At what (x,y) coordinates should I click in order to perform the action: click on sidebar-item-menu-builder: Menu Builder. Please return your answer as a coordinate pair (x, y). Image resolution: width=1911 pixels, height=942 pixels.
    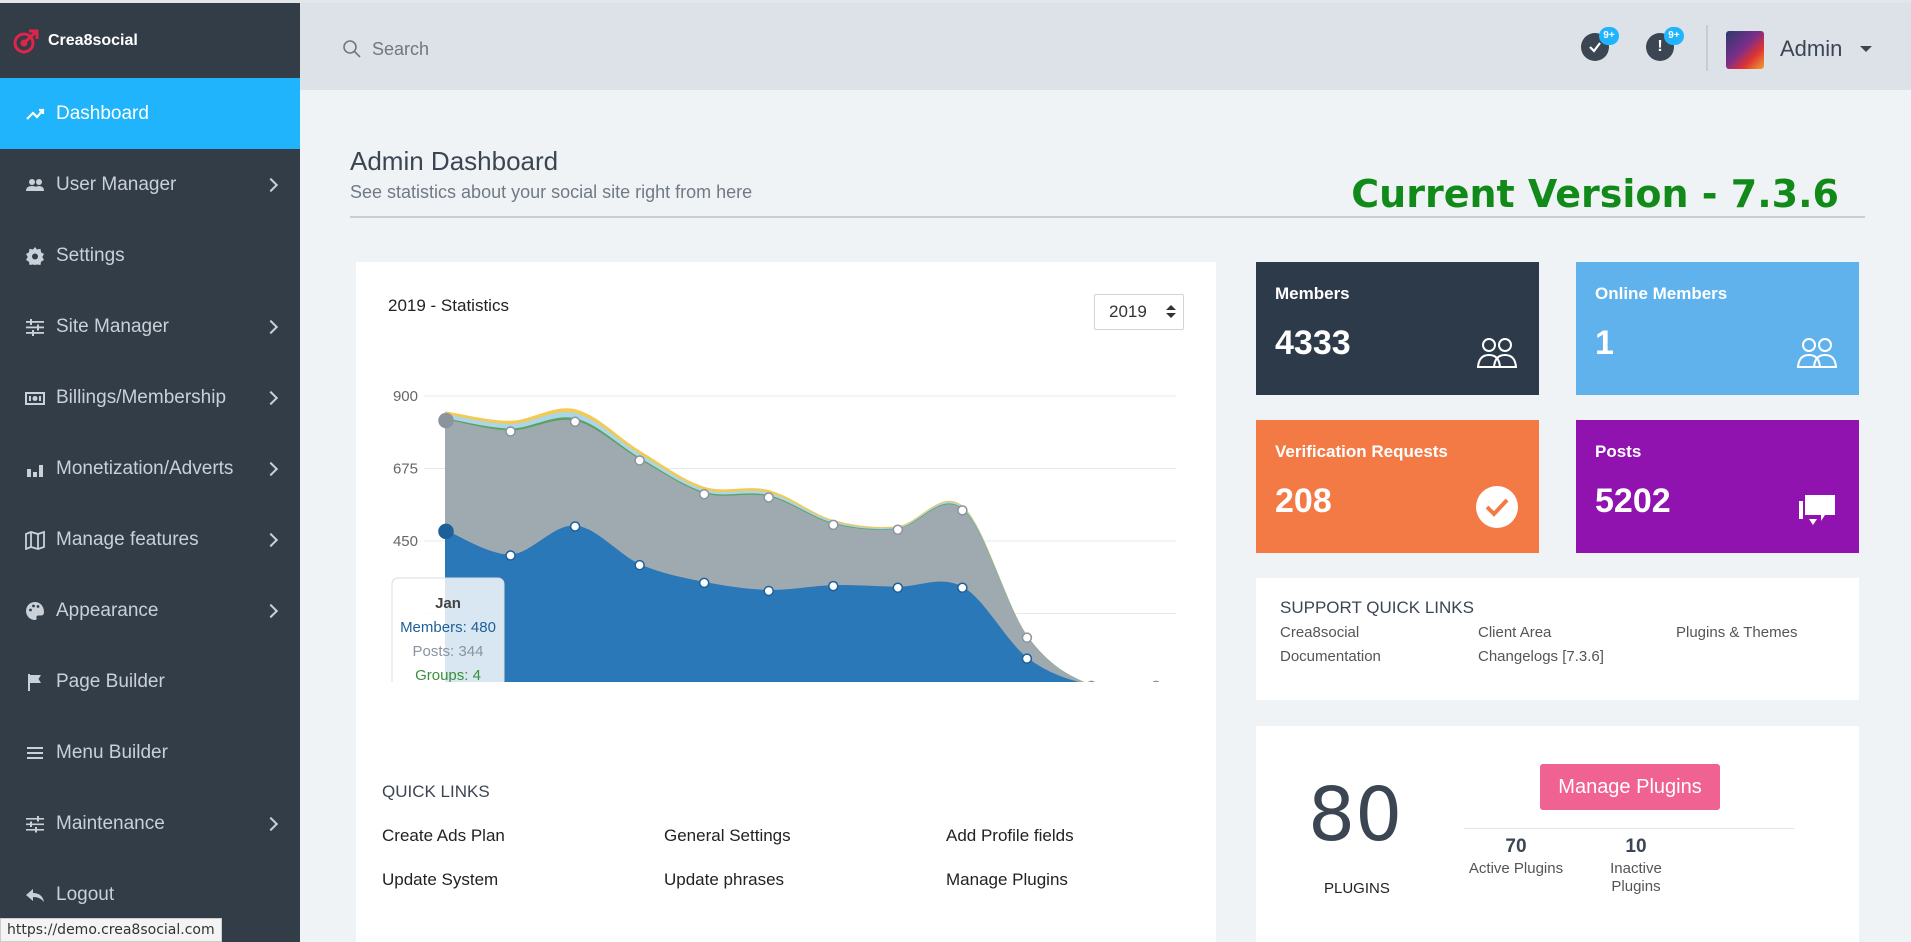
    Looking at the image, I should click on (150, 752).